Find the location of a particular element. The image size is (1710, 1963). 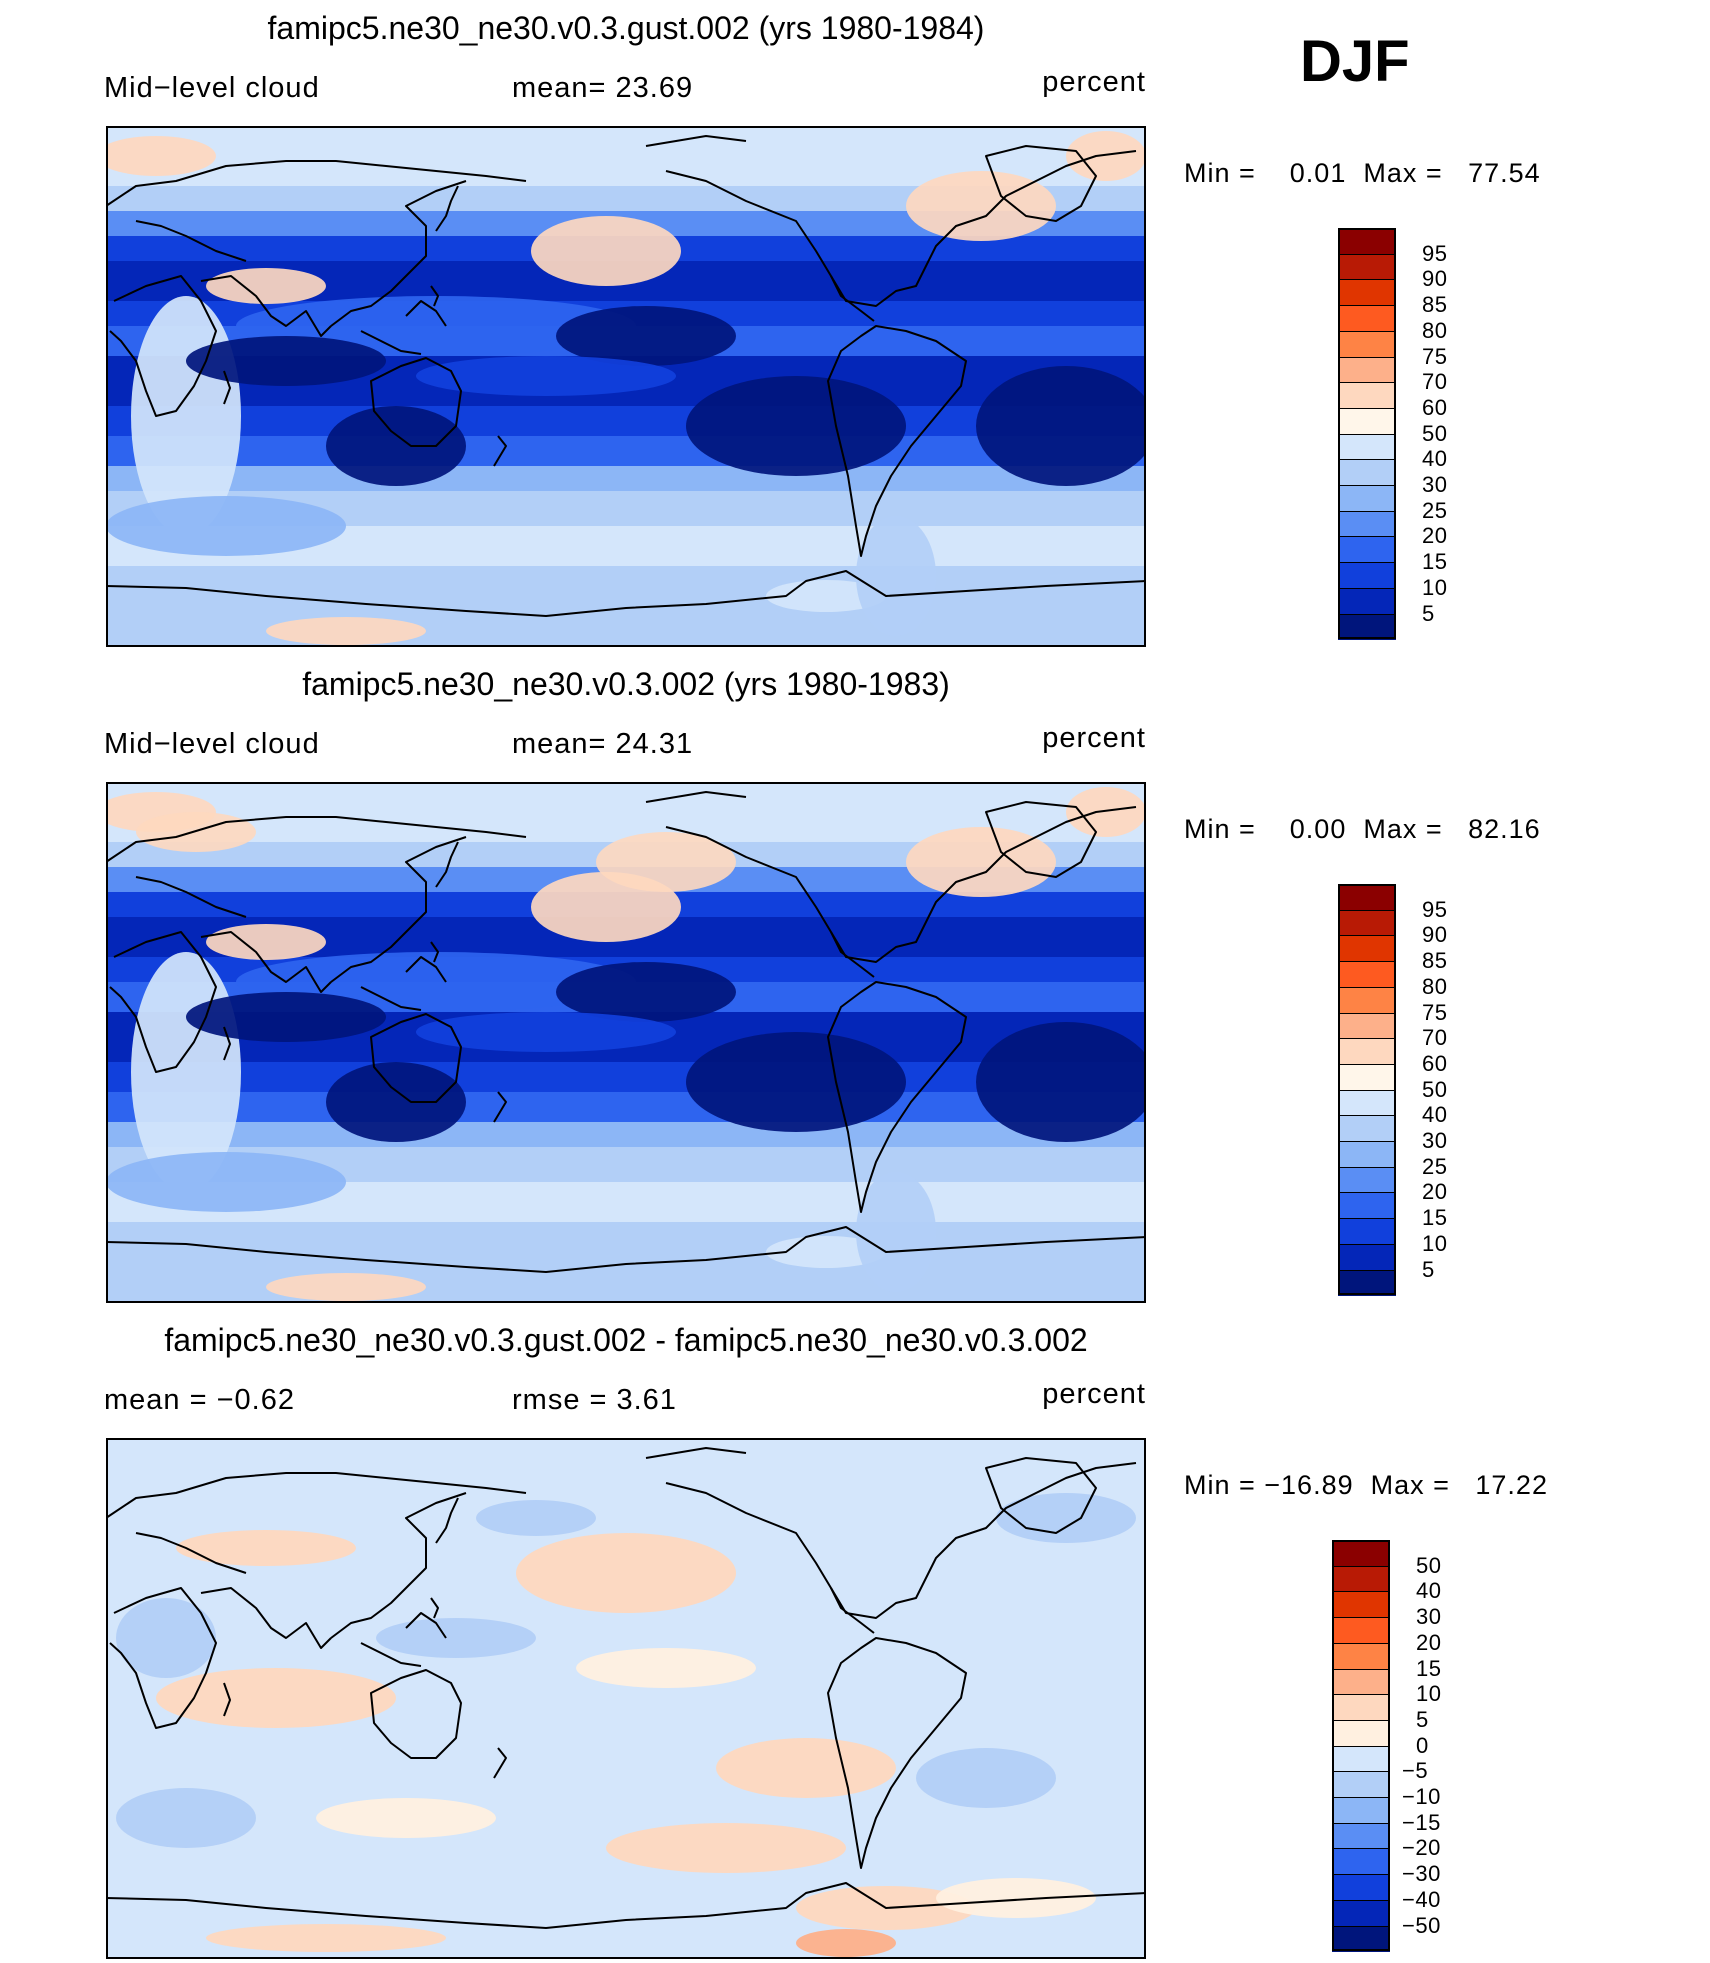

colorbar-label: 95 is located at coordinates (1435, 253).